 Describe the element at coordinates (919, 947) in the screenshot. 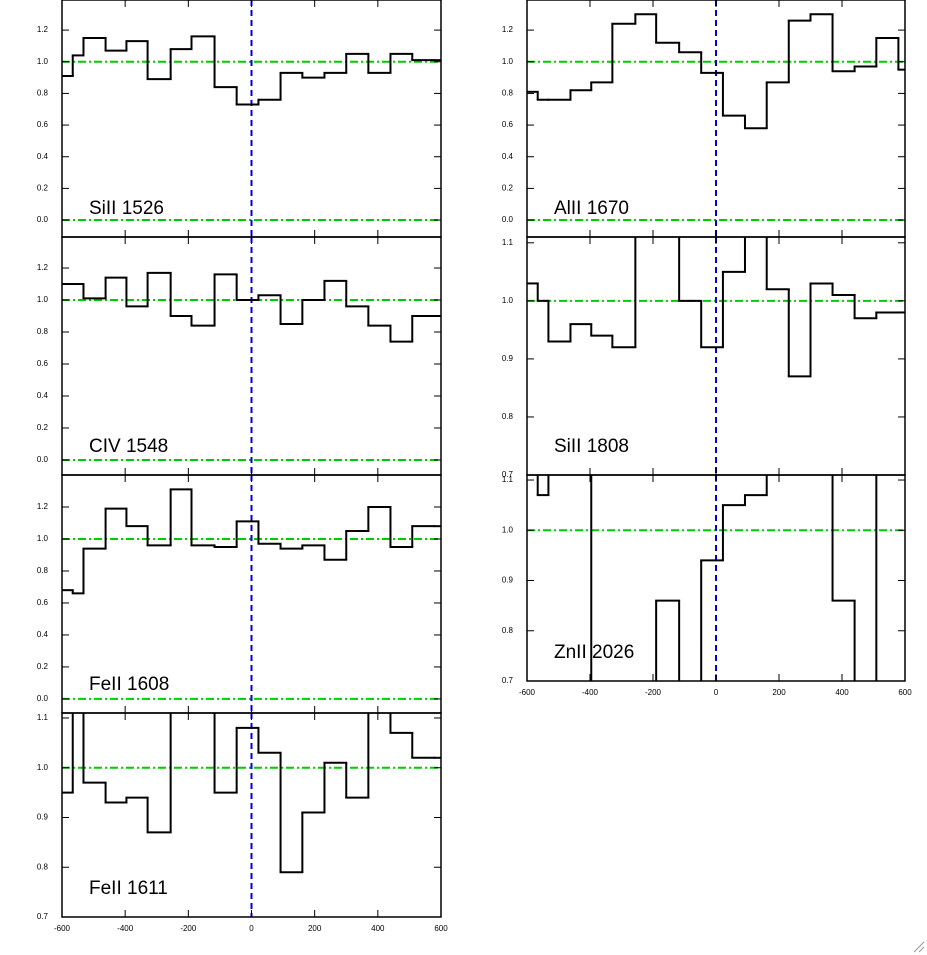

I see `resize-handle` at that location.